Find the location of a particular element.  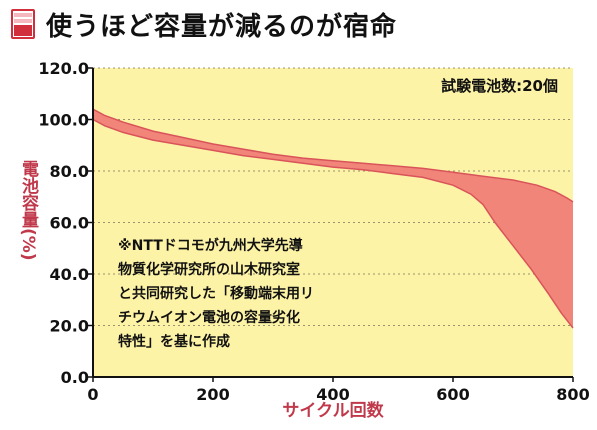

x-tick-label-4: 800 is located at coordinates (572, 394).